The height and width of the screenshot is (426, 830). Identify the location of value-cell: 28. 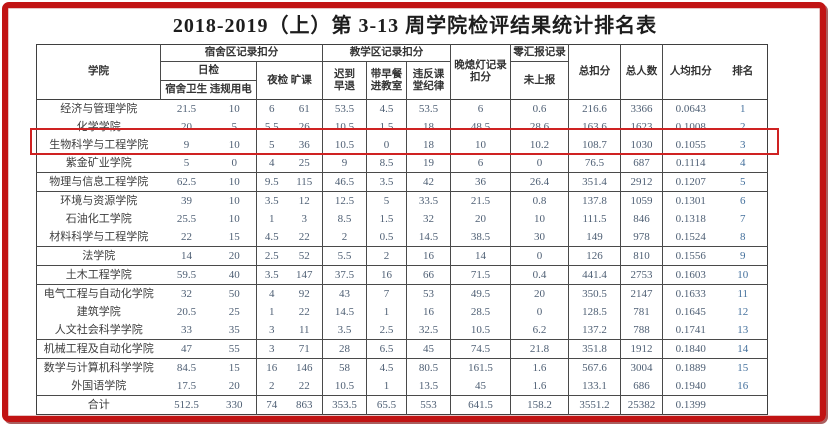
(344, 349).